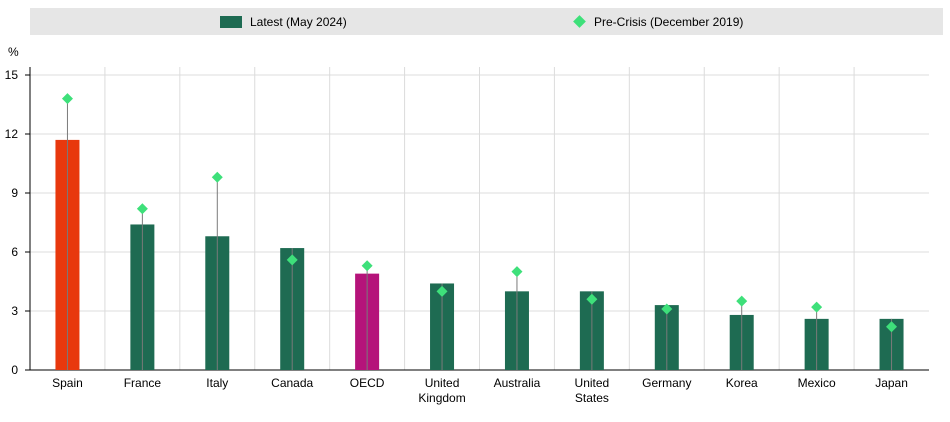 The image size is (950, 422). Describe the element at coordinates (367, 383) in the screenshot. I see `x-tick-label: OECD` at that location.